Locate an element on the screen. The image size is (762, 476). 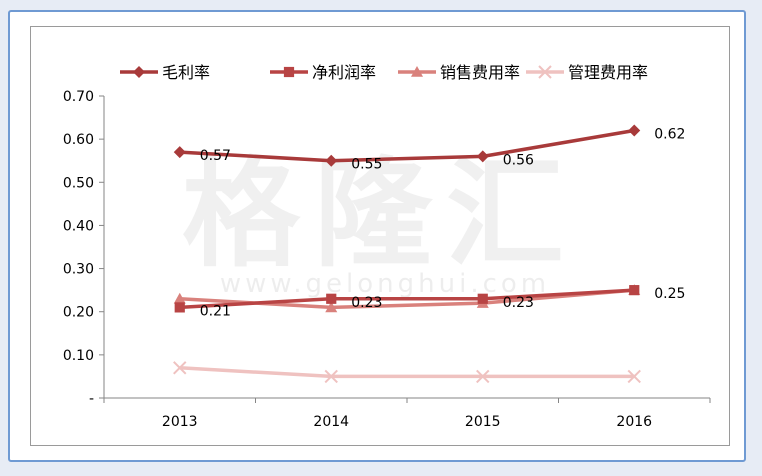
y-tick-label: 0.60 is located at coordinates (78, 140).